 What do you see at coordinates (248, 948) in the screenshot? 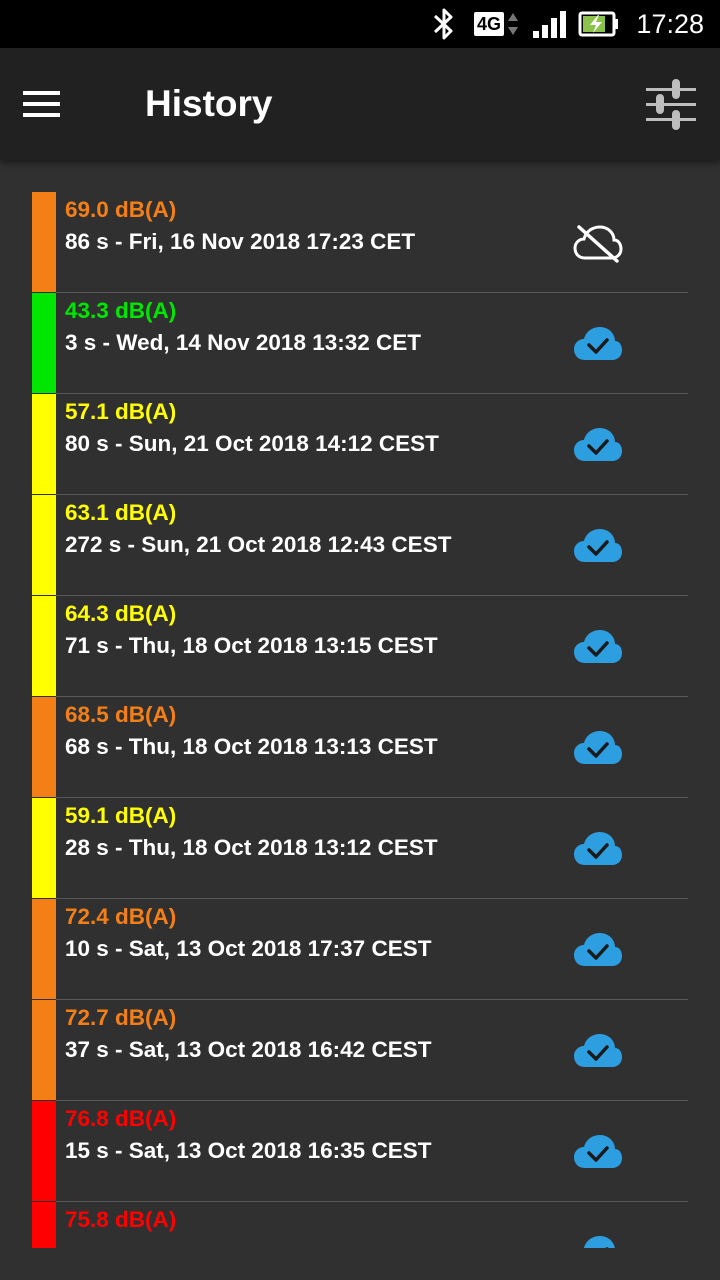
I see `measurement-detail: 10 s - Sat, 13 Oct 2018 17:37 CEST` at bounding box center [248, 948].